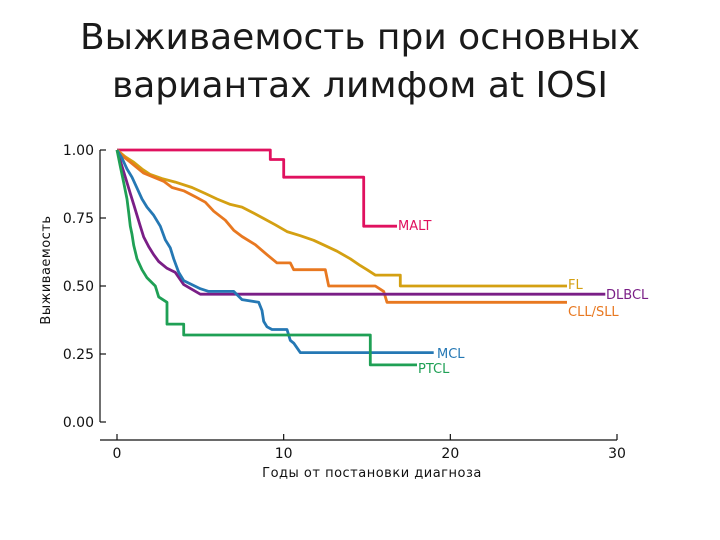 Image resolution: width=720 pixels, height=540 pixels. I want to click on x-axis-title: Годы от постановки диагноза, so click(372, 473).